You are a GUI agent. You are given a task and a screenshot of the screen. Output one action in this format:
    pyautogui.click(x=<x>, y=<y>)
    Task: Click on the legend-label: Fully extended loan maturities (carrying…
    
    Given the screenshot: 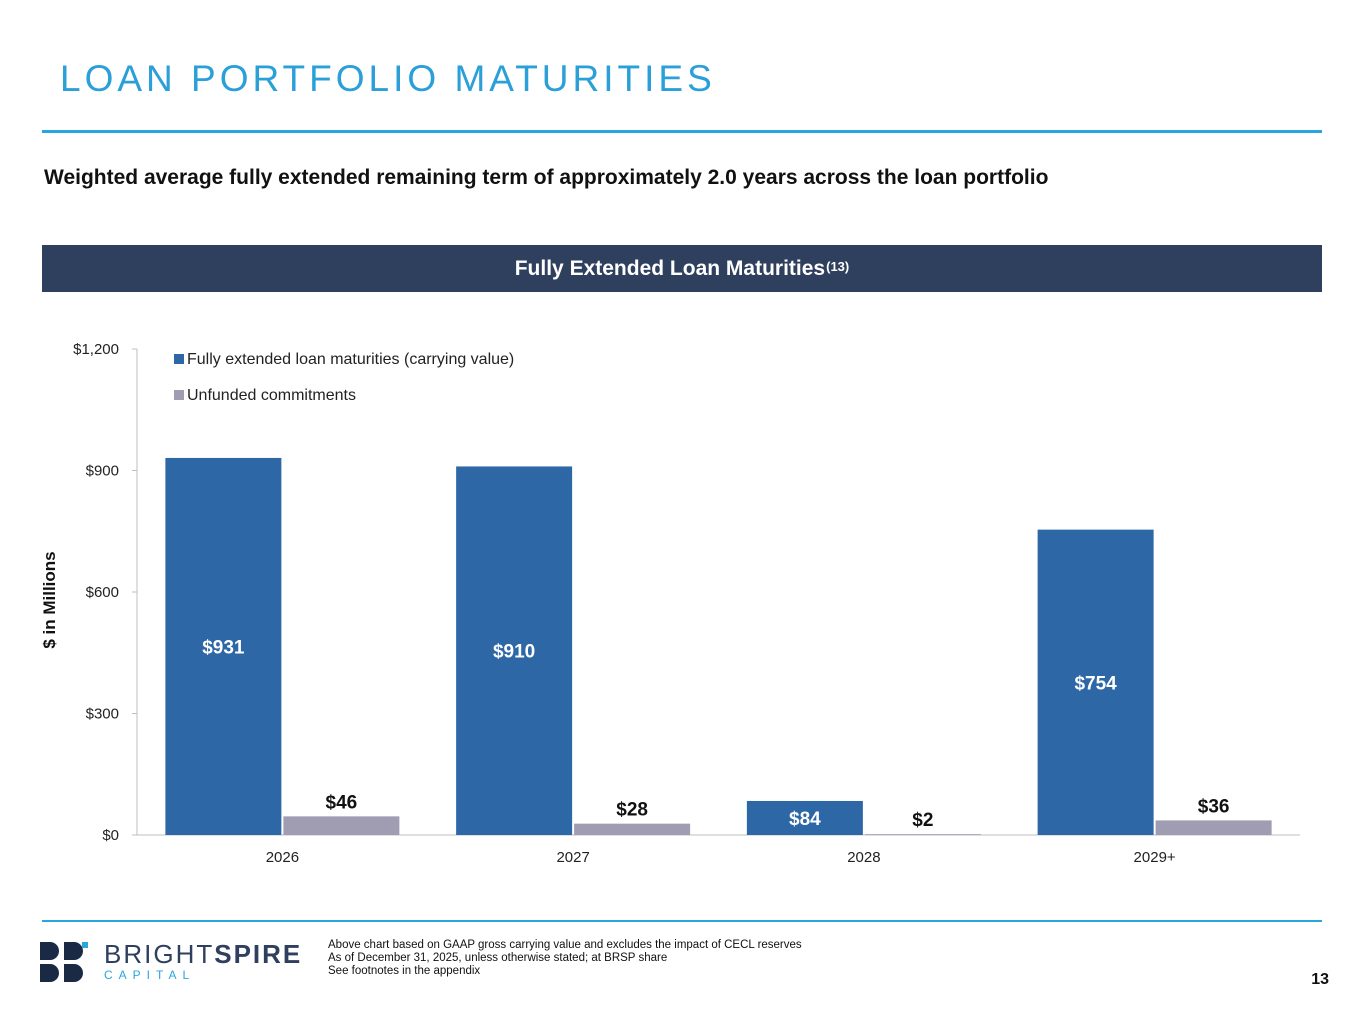 What is the action you would take?
    pyautogui.click(x=350, y=359)
    